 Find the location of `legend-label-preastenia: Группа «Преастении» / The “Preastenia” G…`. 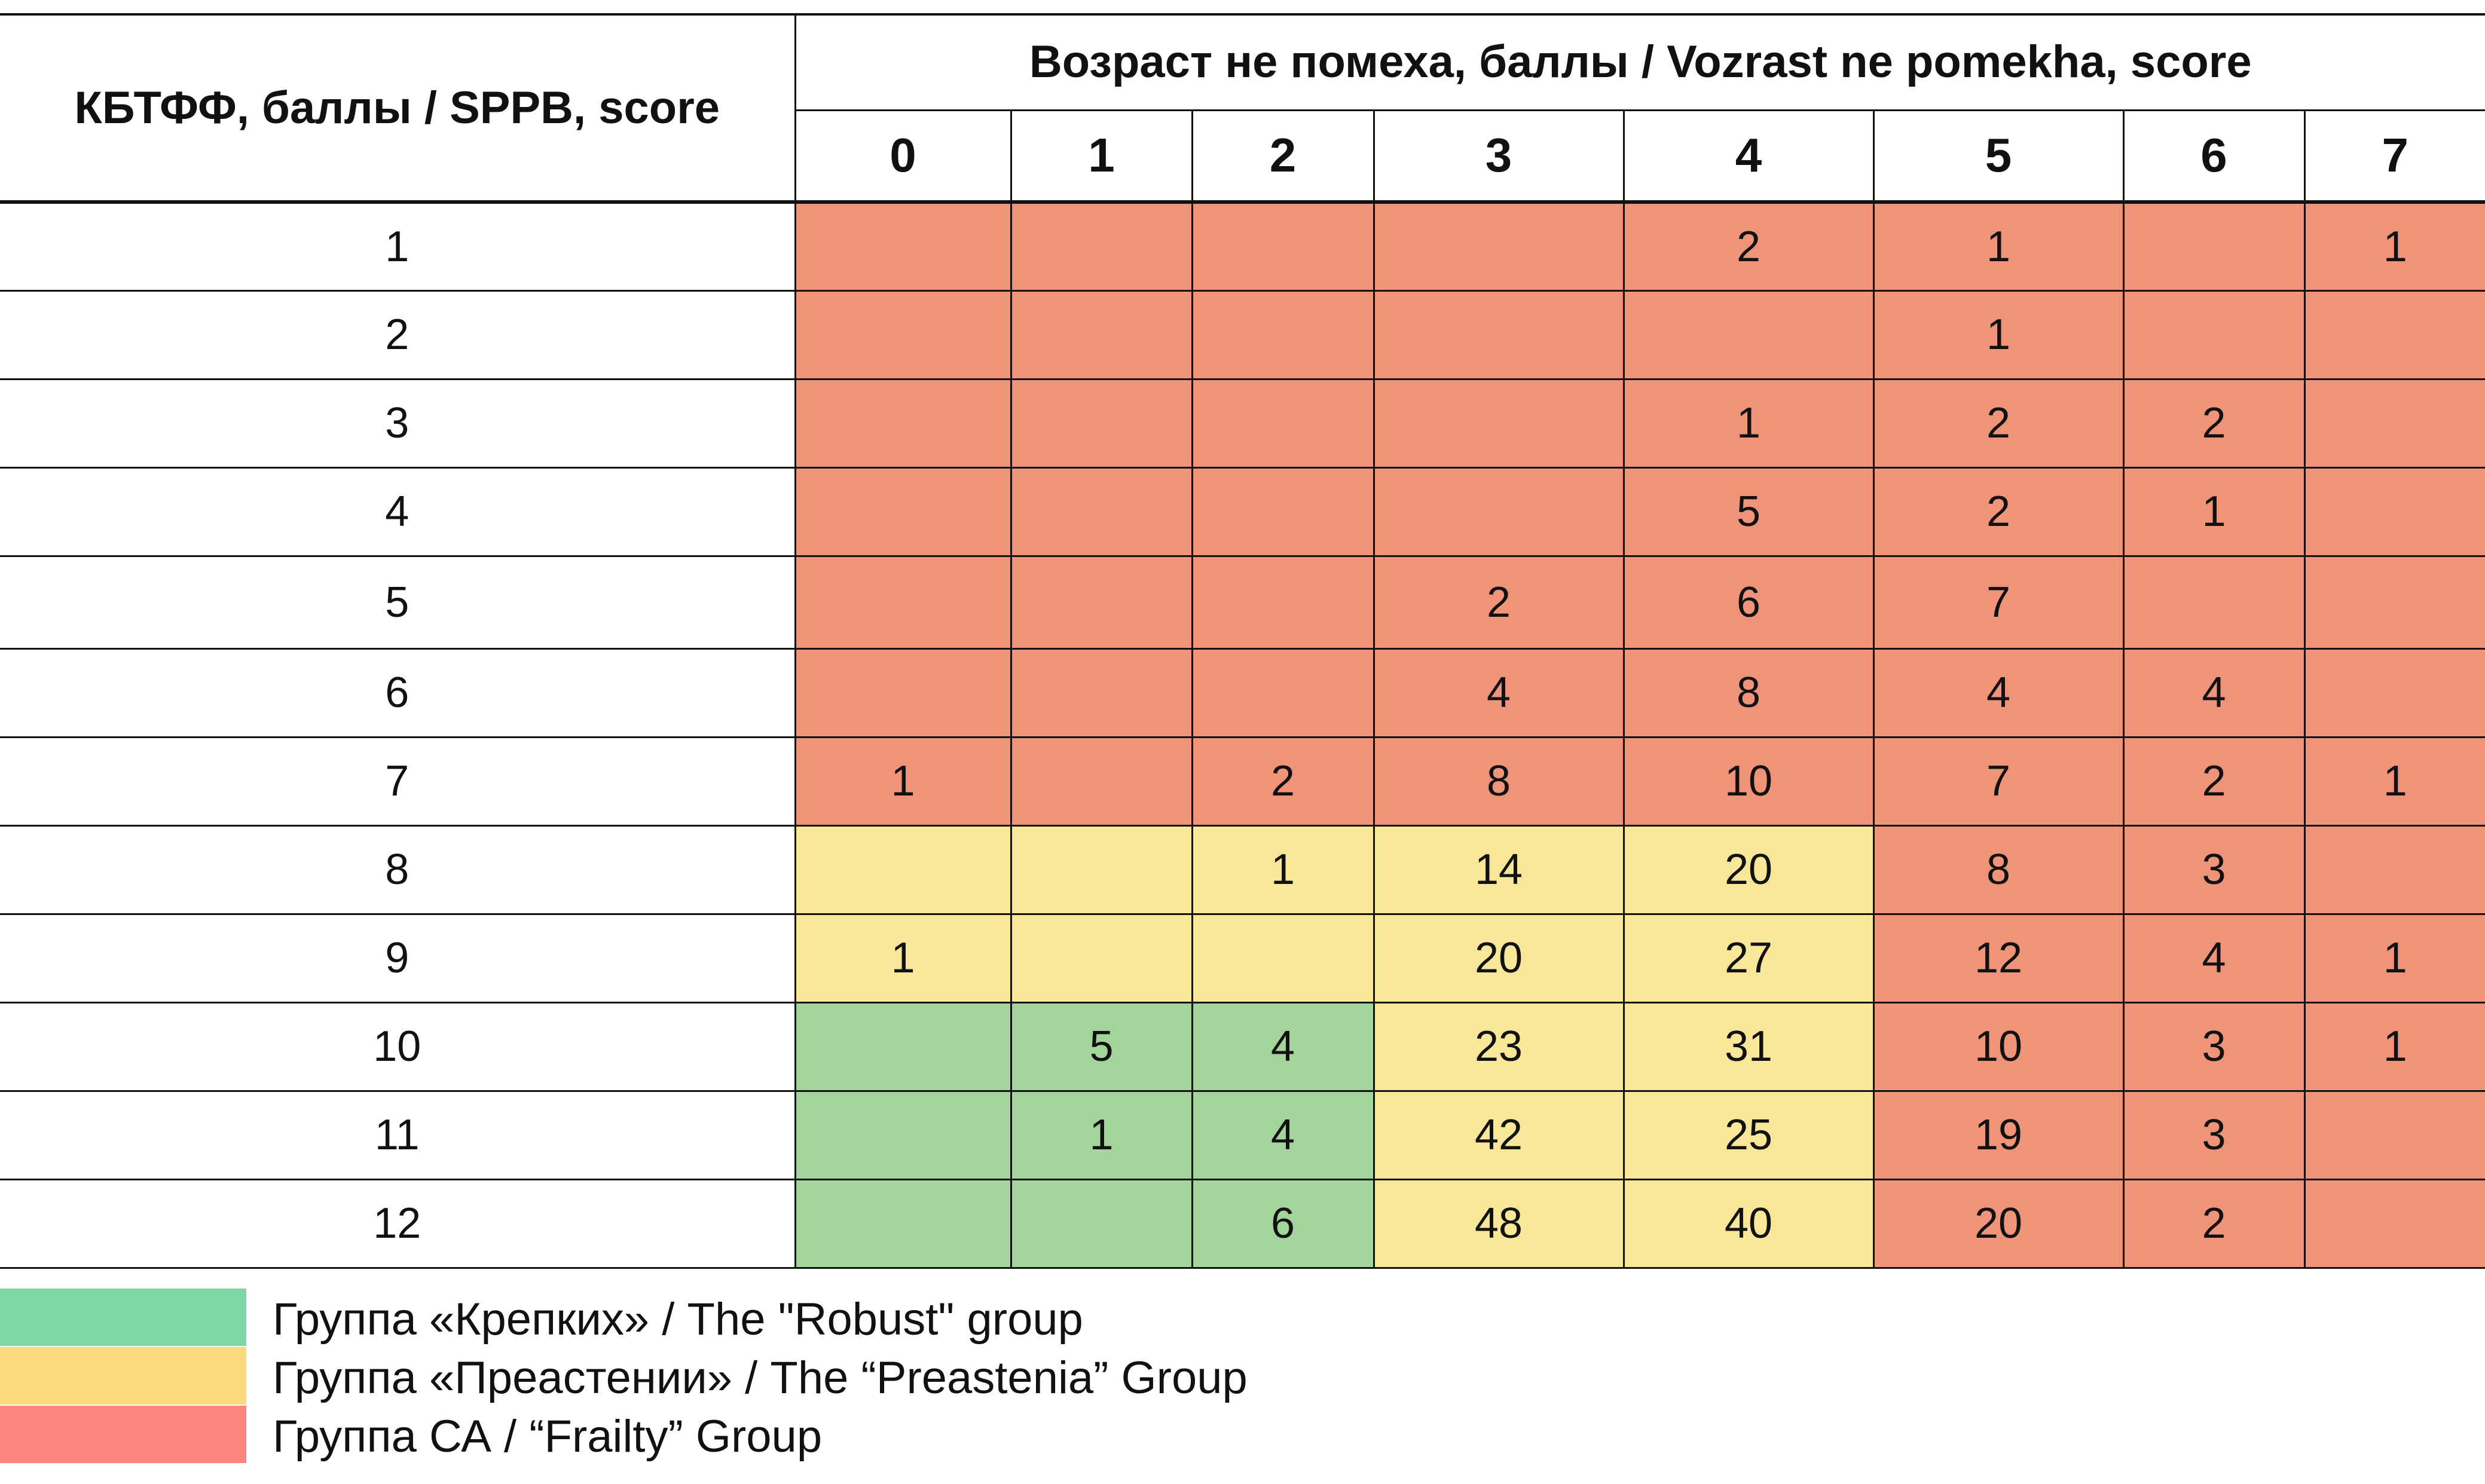

legend-label-preastenia: Группа «Преастении» / The “Preastenia” G… is located at coordinates (761, 1378).